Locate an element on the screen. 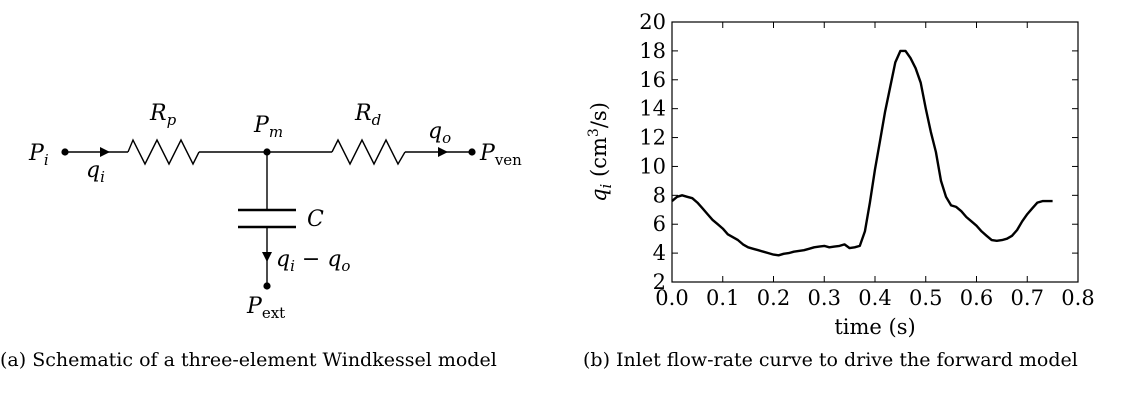 The height and width of the screenshot is (402, 1128). y-axis-label: qi (cm3/s) is located at coordinates (600, 152).